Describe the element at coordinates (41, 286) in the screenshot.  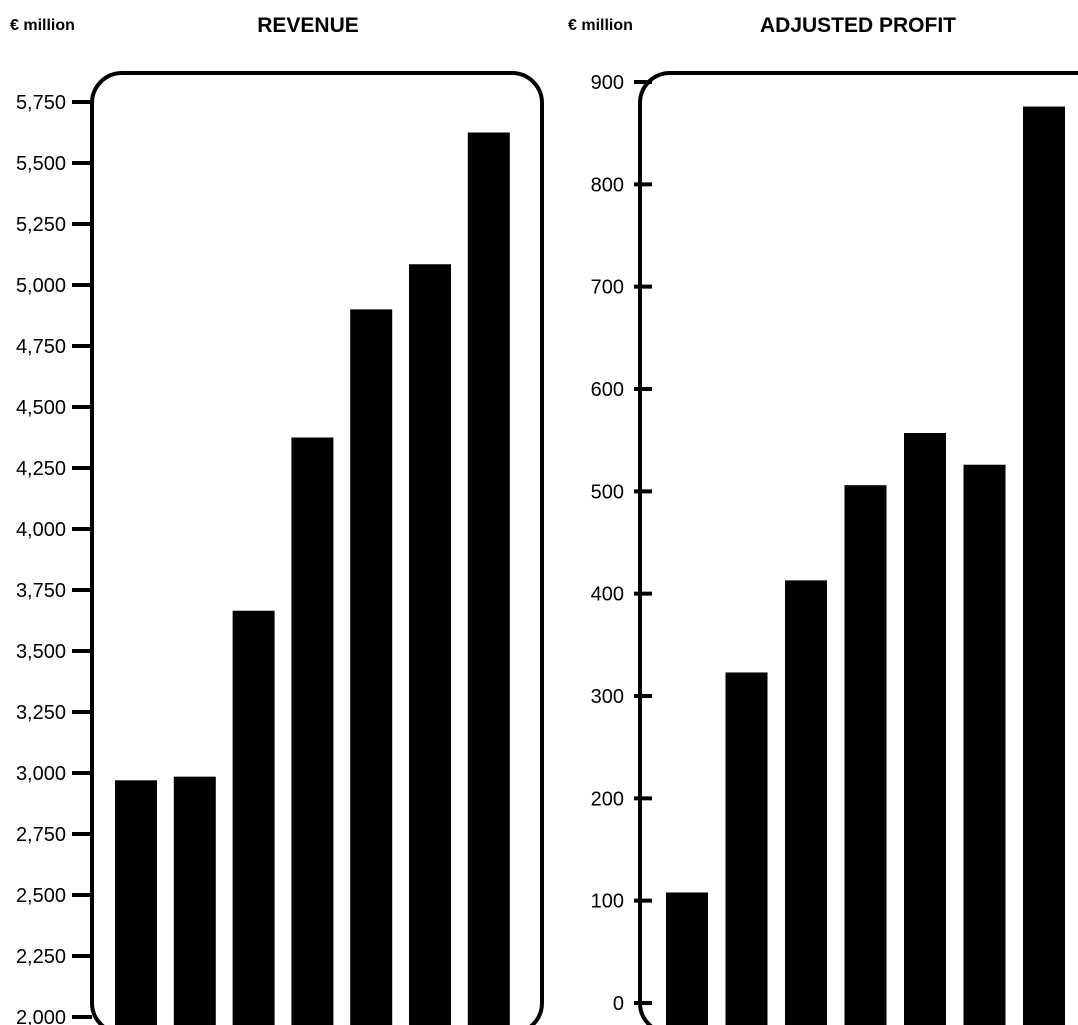
I see `revenue-y-tick-label: 5,000` at that location.